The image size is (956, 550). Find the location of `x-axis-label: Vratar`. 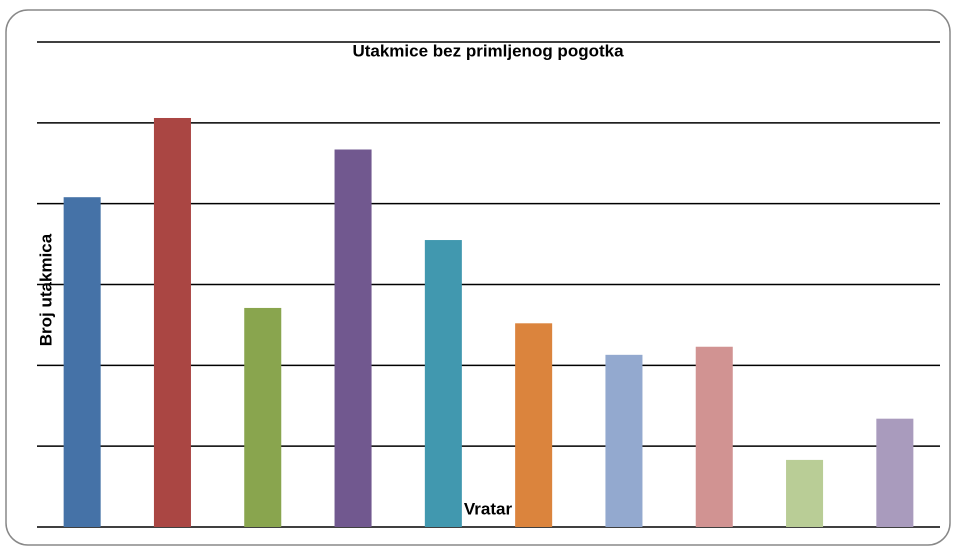

x-axis-label: Vratar is located at coordinates (488, 508).